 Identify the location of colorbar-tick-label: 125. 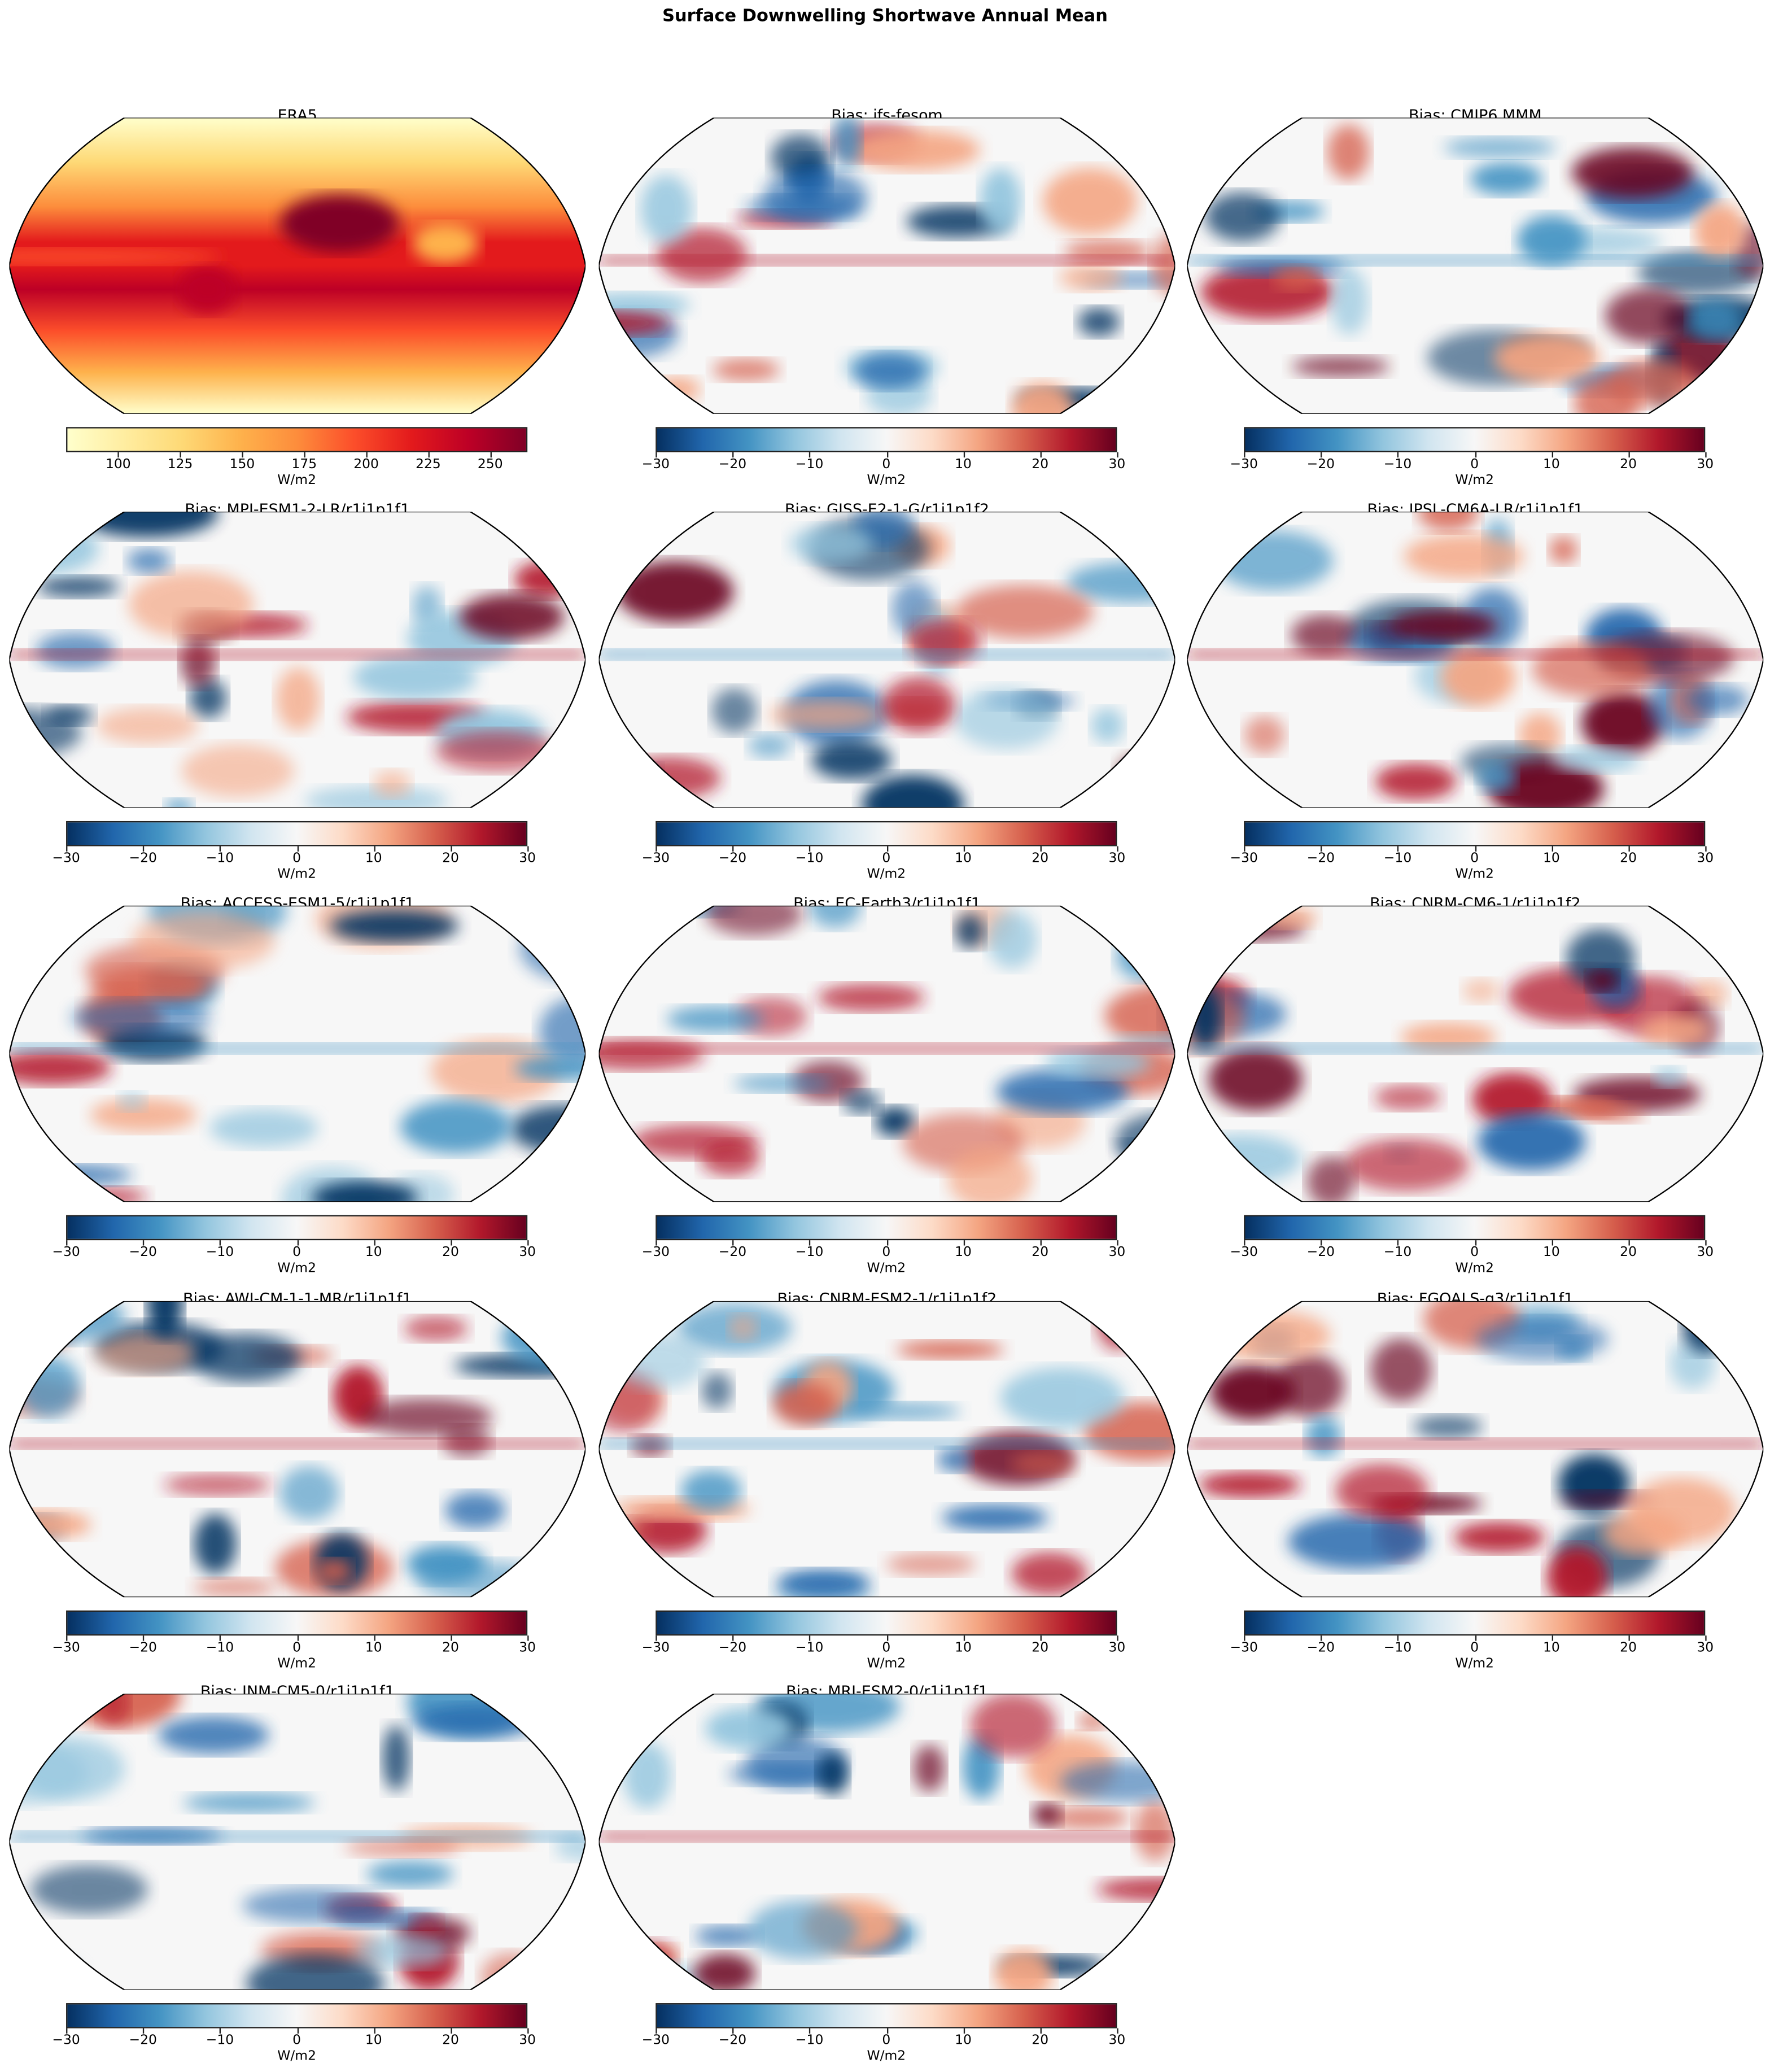
(180, 465).